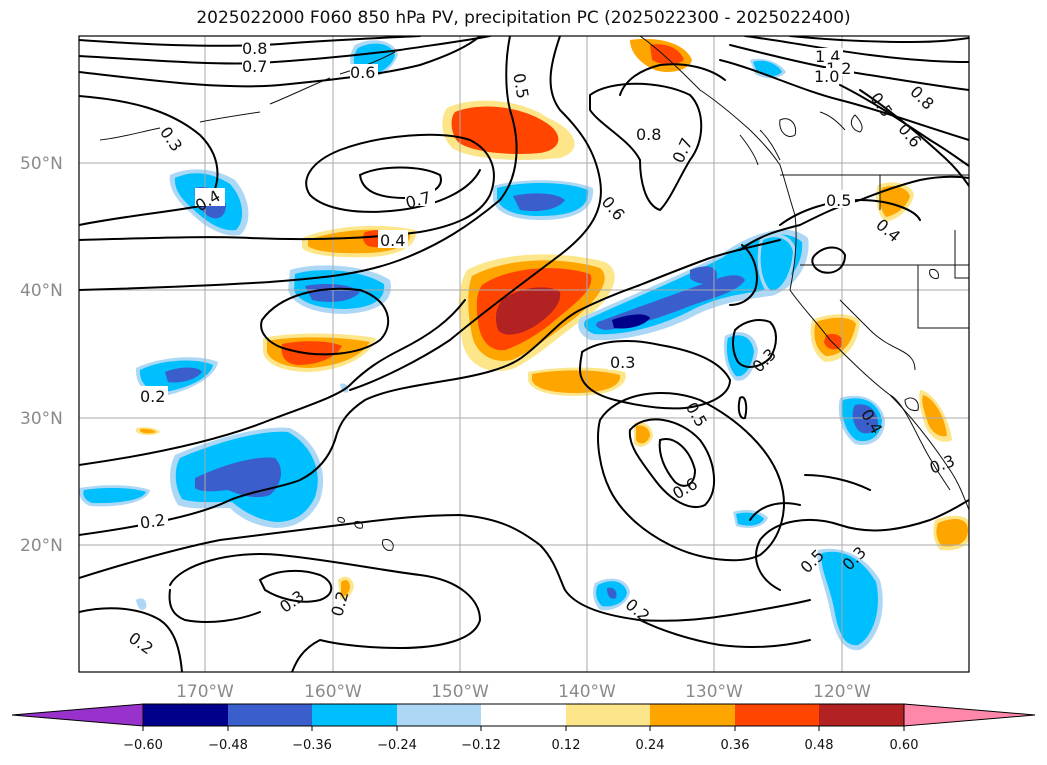 This screenshot has height=765, width=1047. Describe the element at coordinates (333, 692) in the screenshot. I see `lon-label: 160°W` at that location.